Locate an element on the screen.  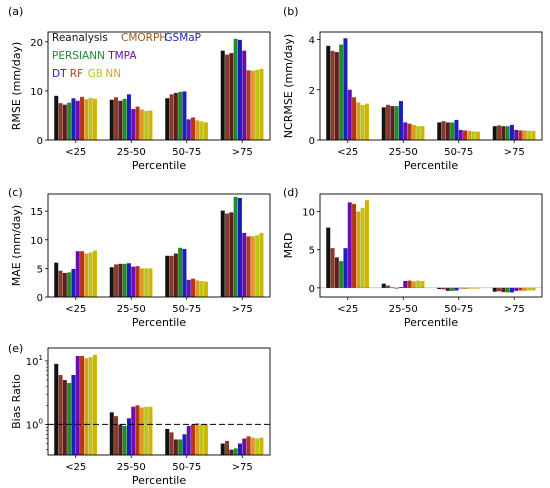
panel-label: (a) is located at coordinates (15, 11).